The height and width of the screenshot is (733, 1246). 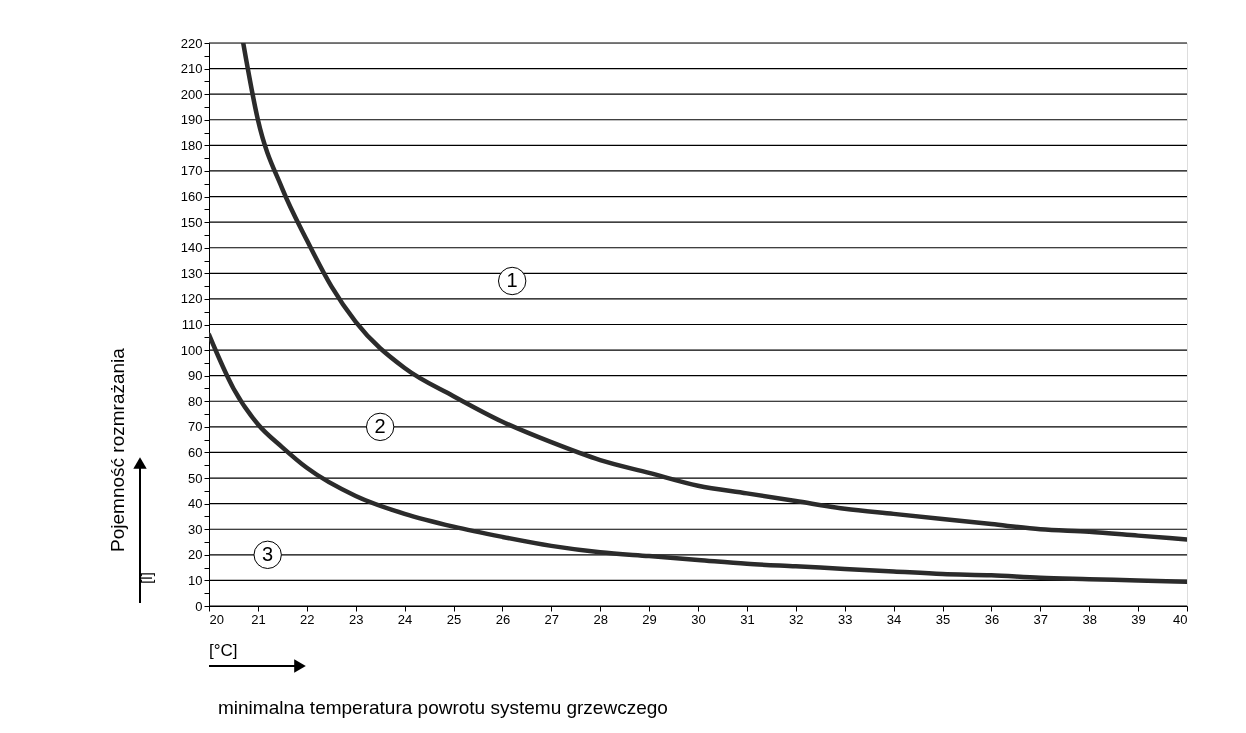 I want to click on y-tick-label: 120, so click(x=191, y=299).